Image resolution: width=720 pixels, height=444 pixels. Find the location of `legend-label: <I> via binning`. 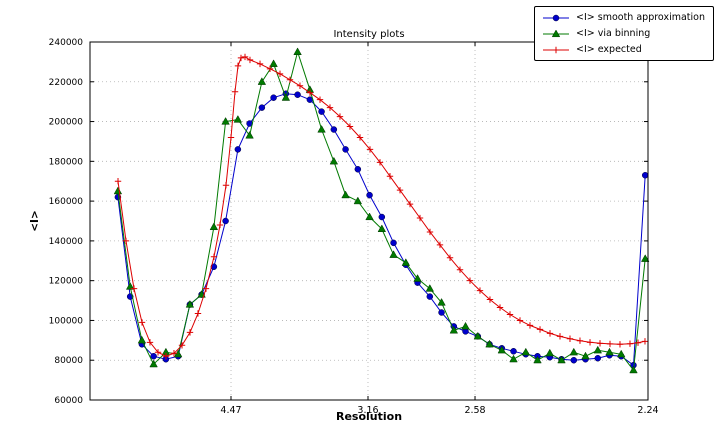

legend-label: <I> via binning is located at coordinates (613, 33).